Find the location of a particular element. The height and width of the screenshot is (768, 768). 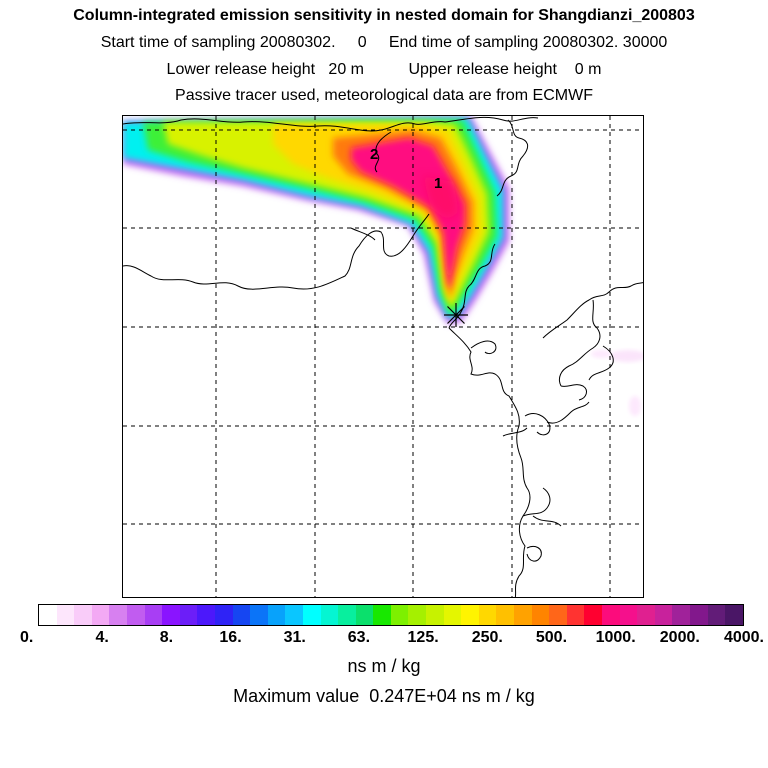

map-label-1: 1 is located at coordinates (438, 183).